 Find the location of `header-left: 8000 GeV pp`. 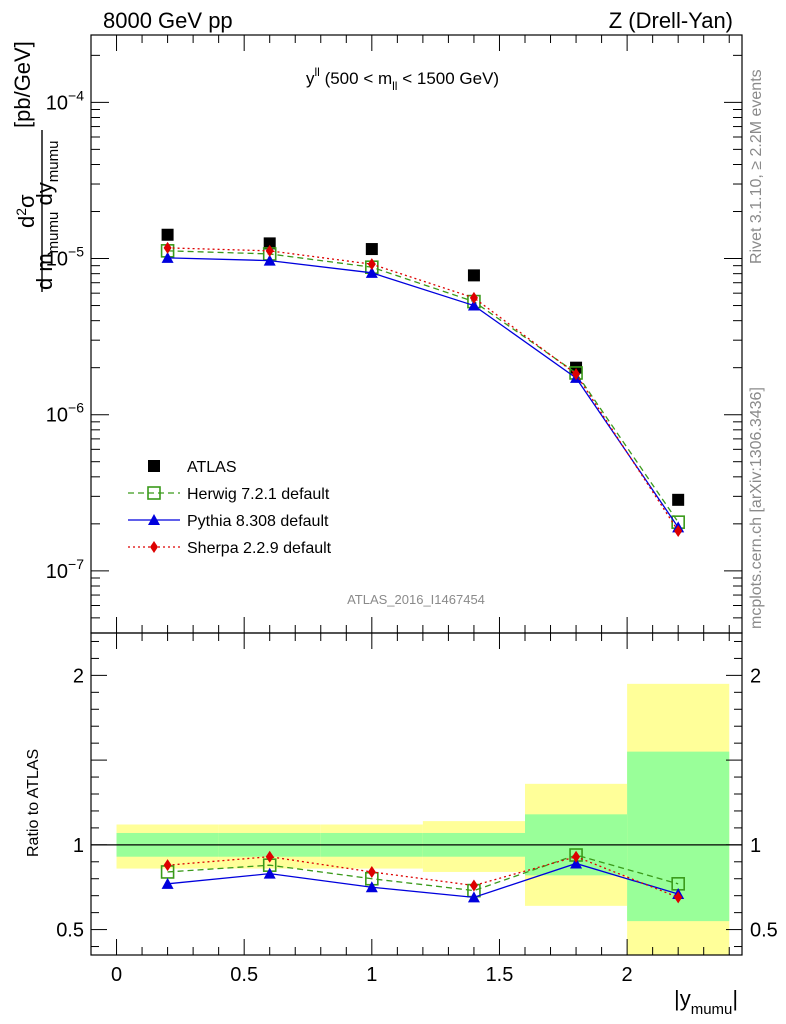

header-left: 8000 GeV pp is located at coordinates (168, 20).